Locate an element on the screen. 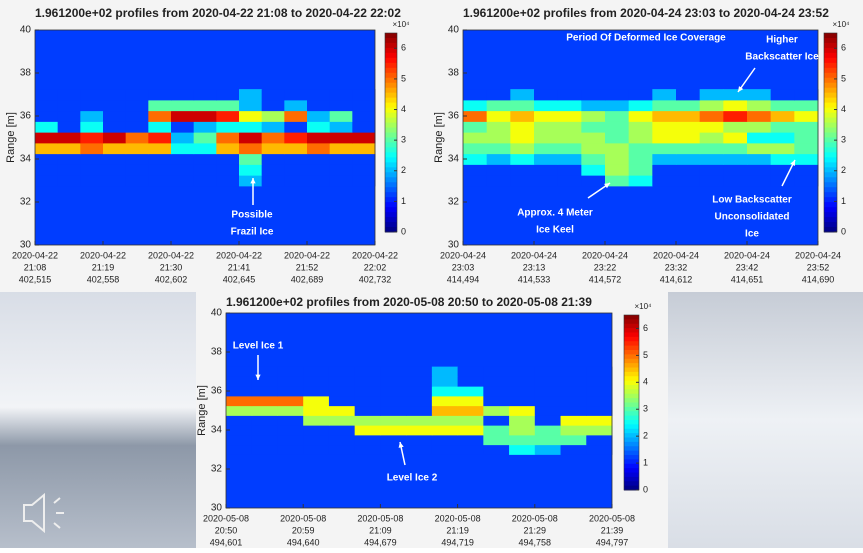 The width and height of the screenshot is (863, 553). x-tick-profile: 494,758 is located at coordinates (535, 542).